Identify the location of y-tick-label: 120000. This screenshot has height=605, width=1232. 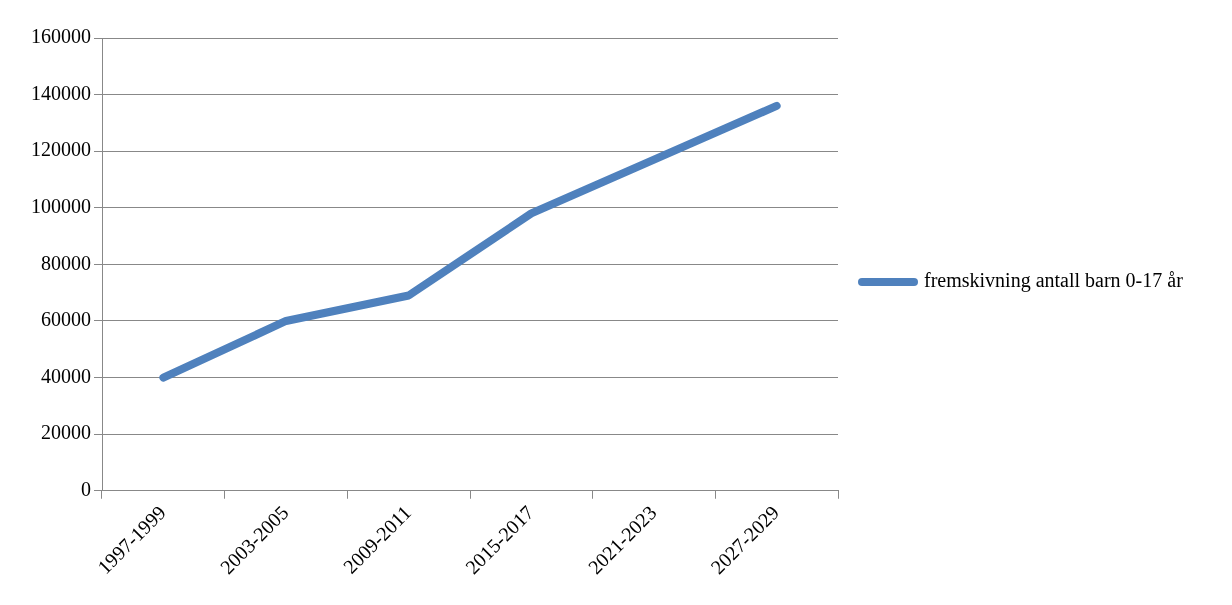
(61, 149).